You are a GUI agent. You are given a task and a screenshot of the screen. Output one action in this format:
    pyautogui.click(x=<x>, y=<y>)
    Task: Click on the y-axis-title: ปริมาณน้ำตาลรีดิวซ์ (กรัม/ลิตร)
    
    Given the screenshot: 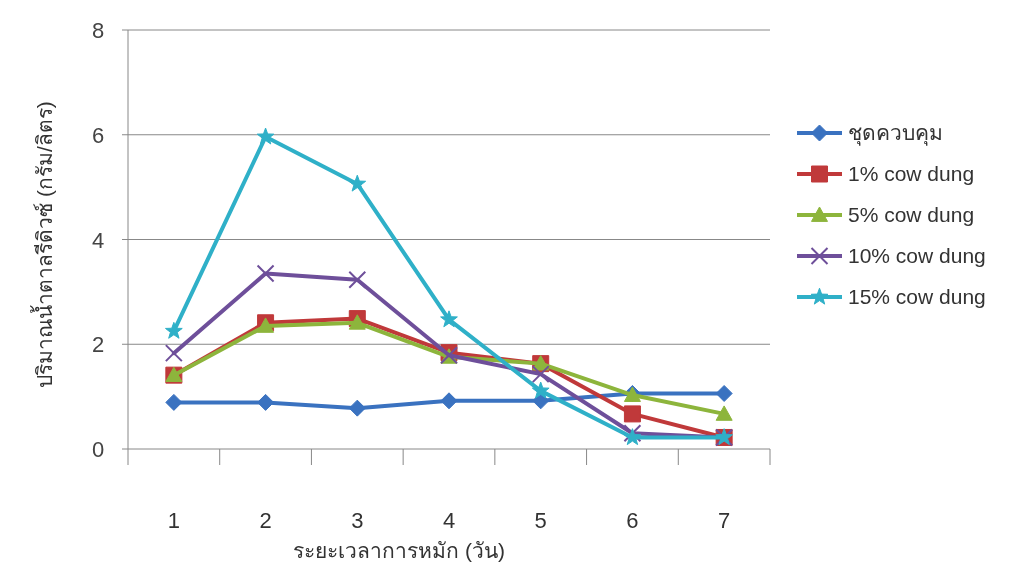 What is the action you would take?
    pyautogui.click(x=43, y=244)
    